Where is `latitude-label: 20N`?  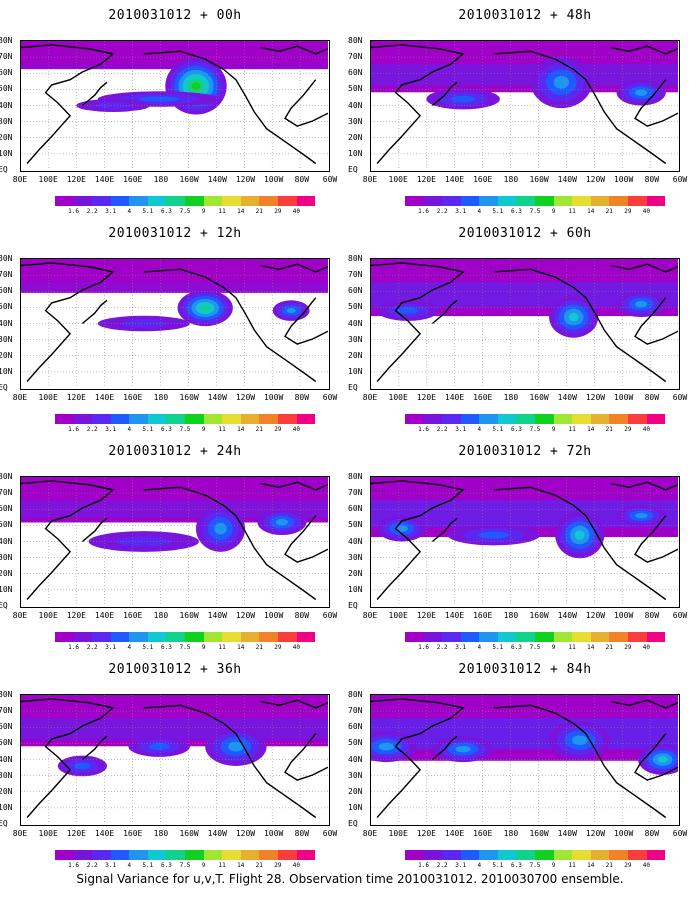 latitude-label: 20N is located at coordinates (6, 573).